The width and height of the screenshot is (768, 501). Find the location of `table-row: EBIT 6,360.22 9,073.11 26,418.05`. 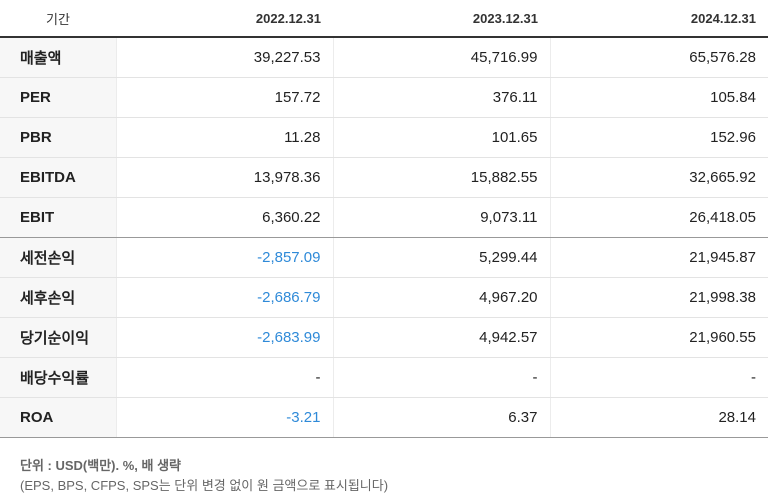

table-row: EBIT 6,360.22 9,073.11 26,418.05 is located at coordinates (384, 217).